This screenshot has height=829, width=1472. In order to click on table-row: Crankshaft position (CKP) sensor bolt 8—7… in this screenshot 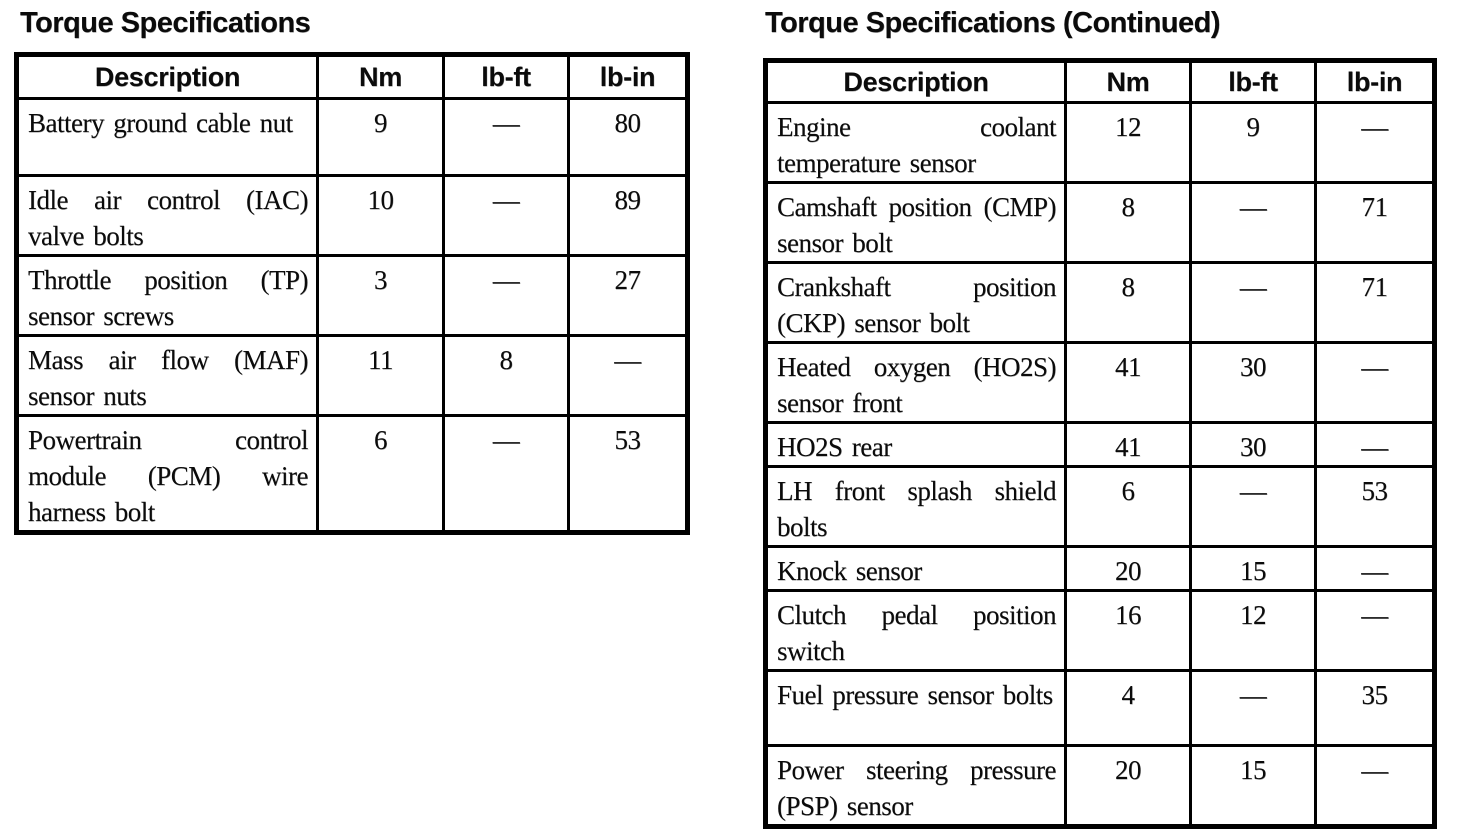, I will do `click(1100, 302)`.